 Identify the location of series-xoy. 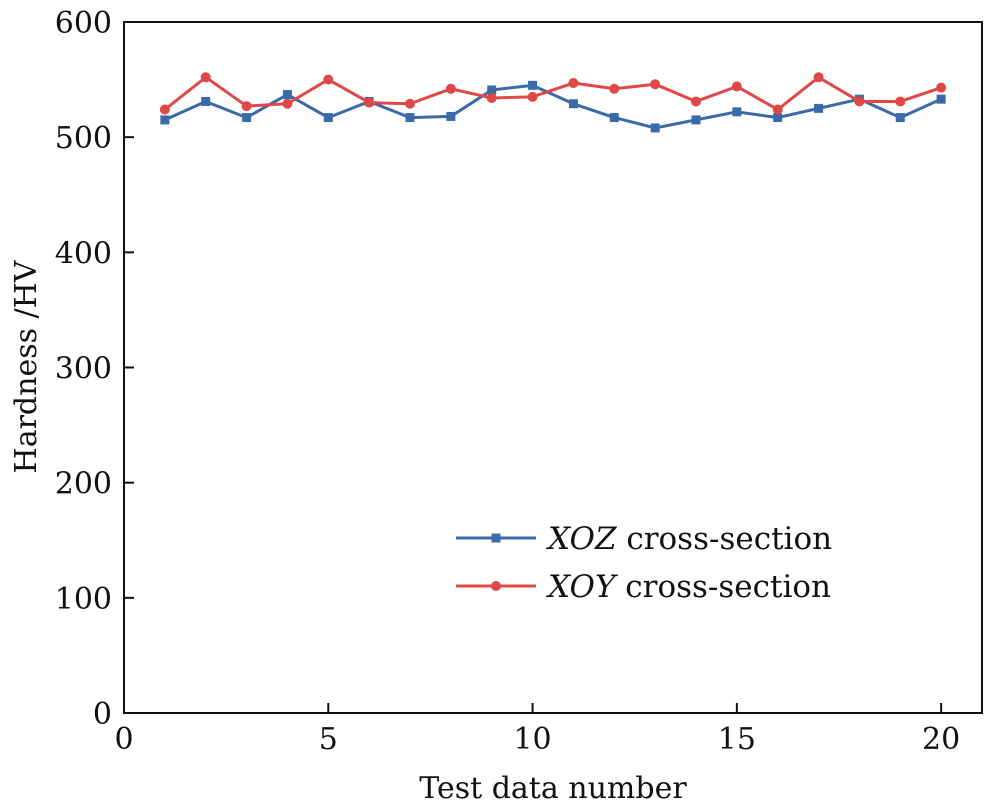
(553, 93).